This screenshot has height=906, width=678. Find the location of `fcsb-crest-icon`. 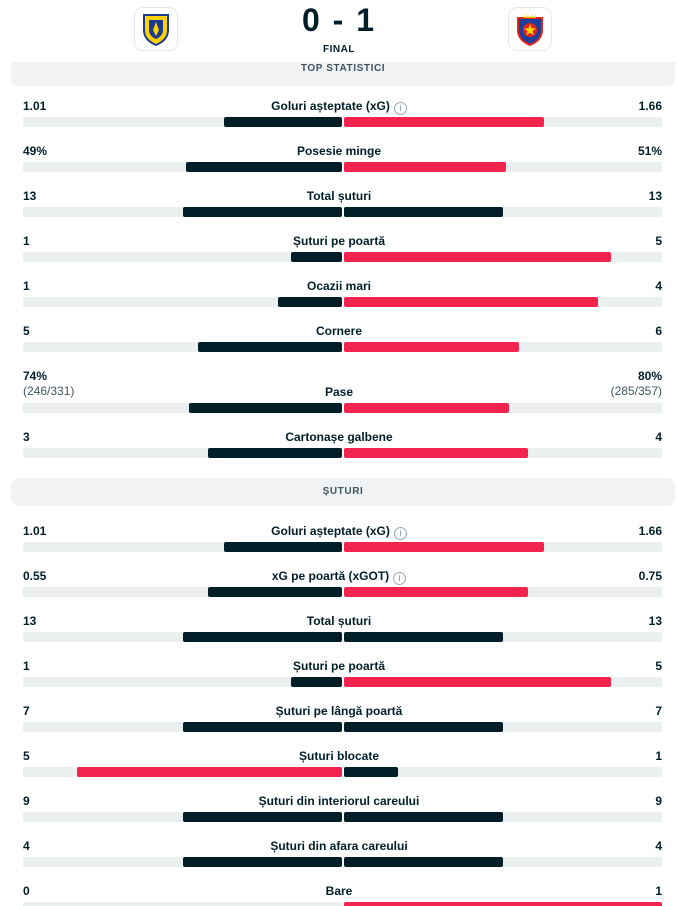

fcsb-crest-icon is located at coordinates (530, 30).